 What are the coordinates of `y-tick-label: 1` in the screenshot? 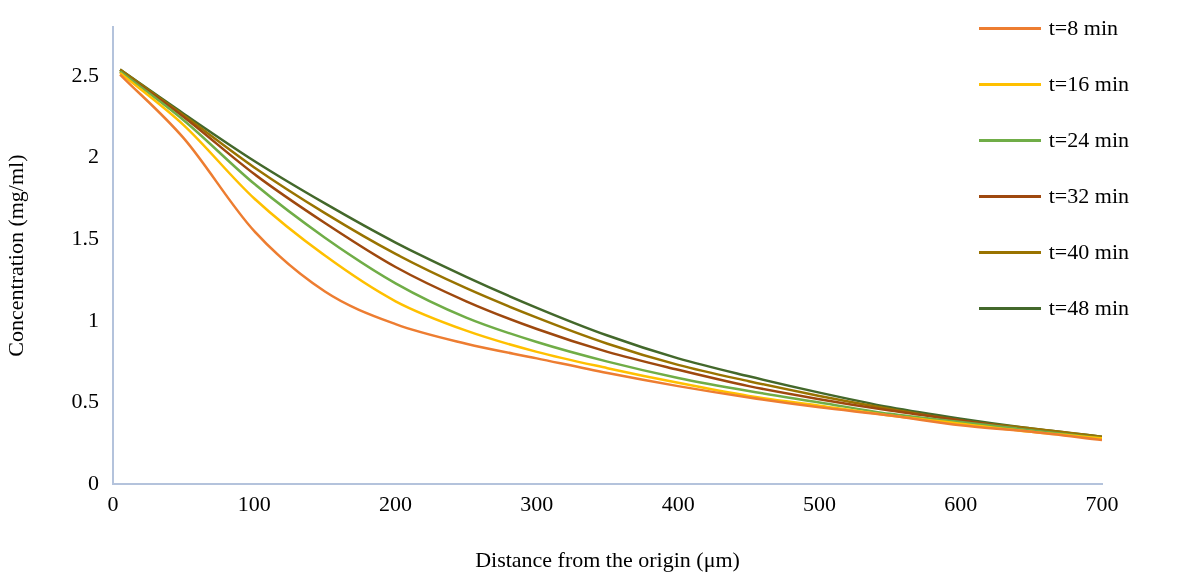 It's located at (93, 319).